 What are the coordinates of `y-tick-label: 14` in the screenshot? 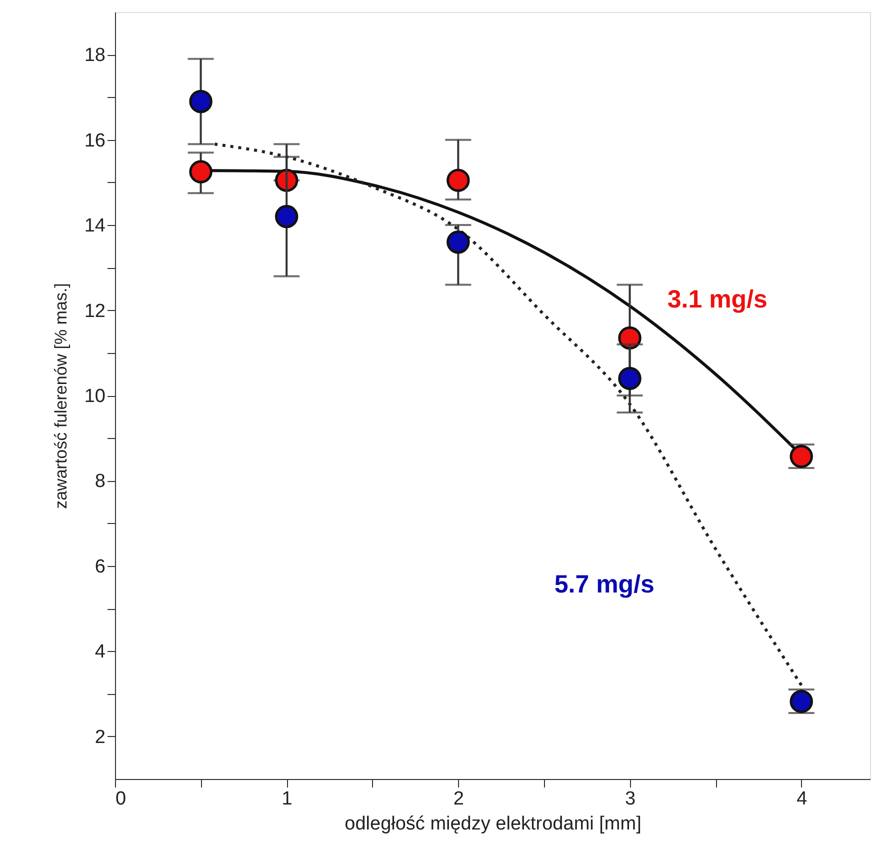 It's located at (95, 226).